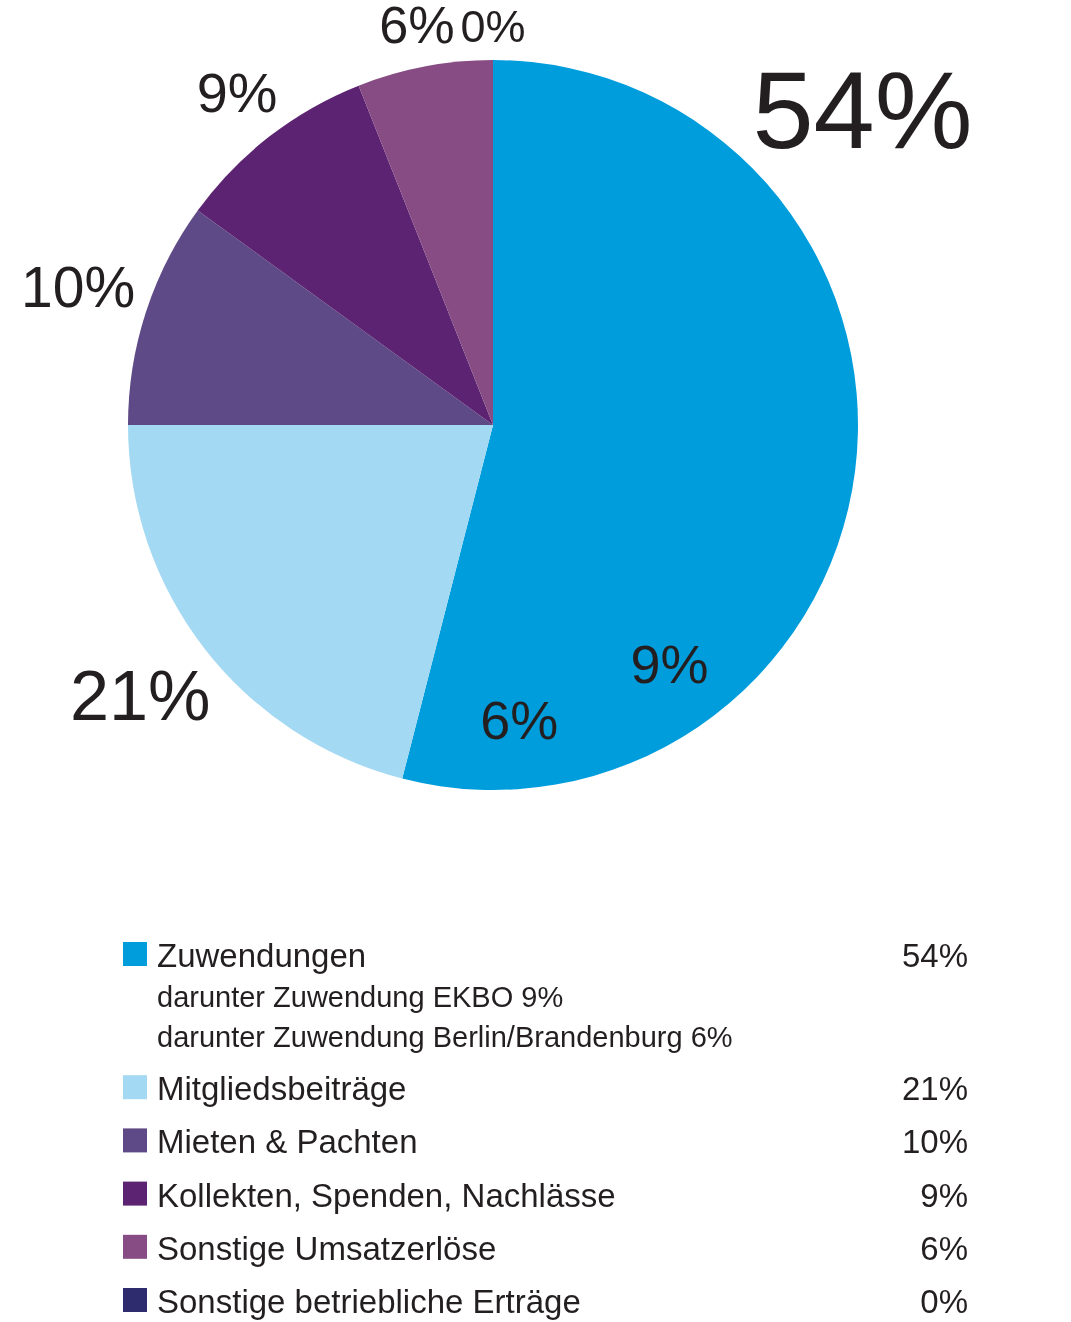 This screenshot has height=1322, width=1071. Describe the element at coordinates (369, 1301) in the screenshot. I see `legend-label: Sonstige betriebliche Erträge` at that location.